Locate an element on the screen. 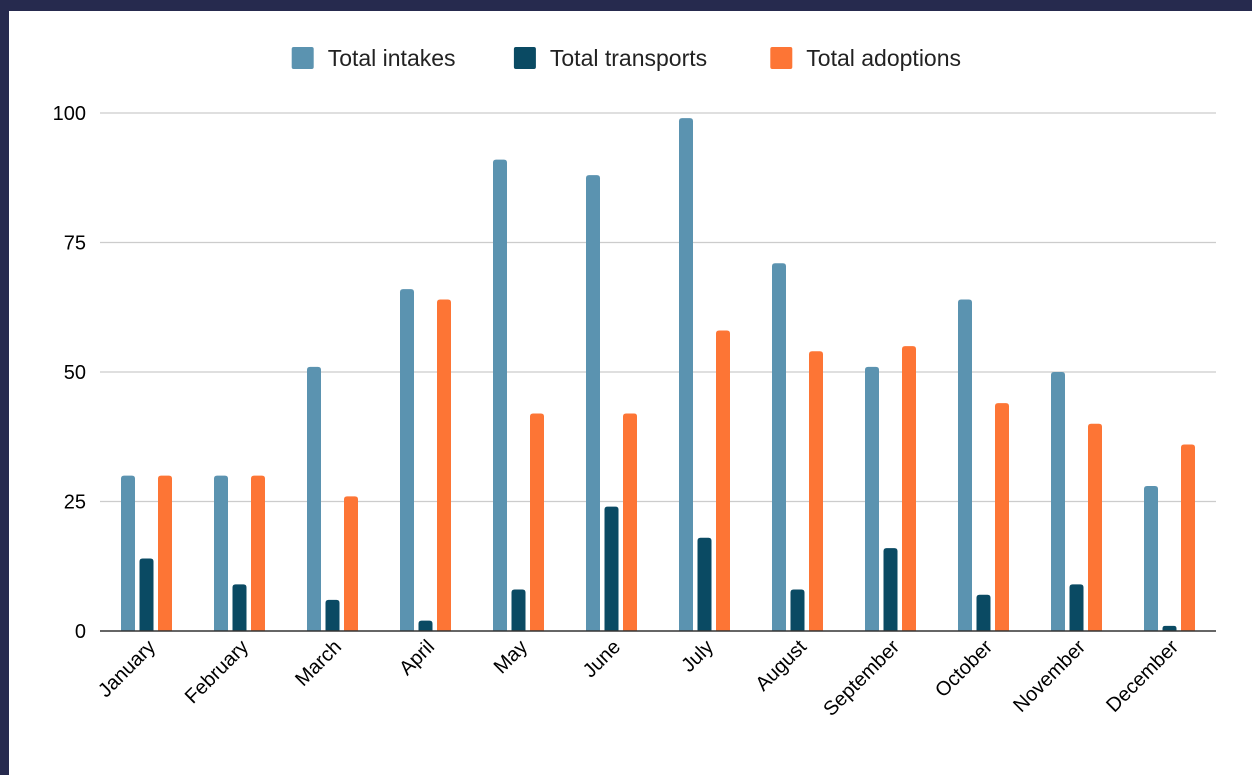  x-tick-label: December is located at coordinates (1142, 676).